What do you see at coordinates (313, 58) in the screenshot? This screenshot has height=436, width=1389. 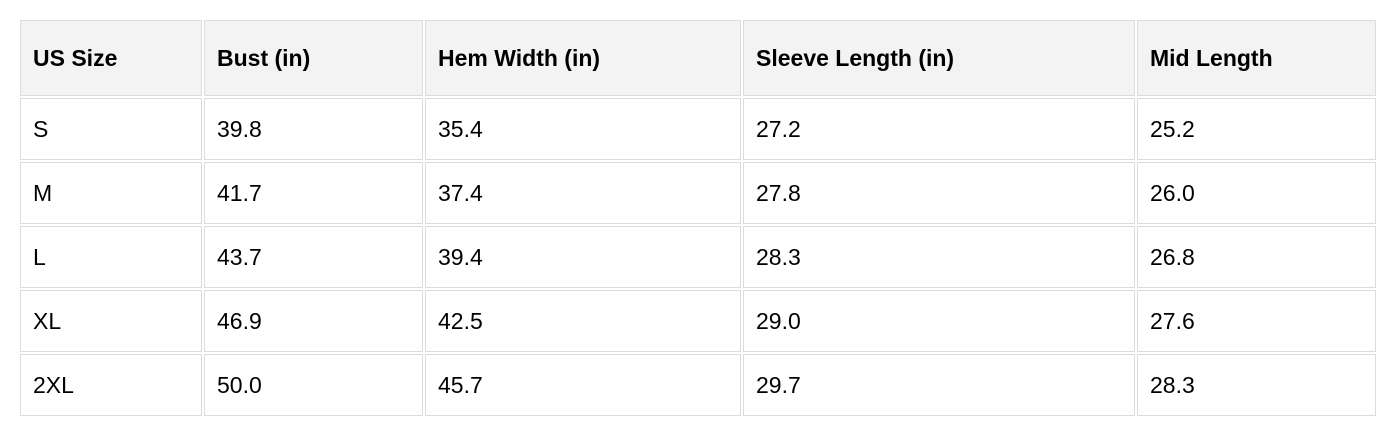 I see `column-header: Bust (in)` at bounding box center [313, 58].